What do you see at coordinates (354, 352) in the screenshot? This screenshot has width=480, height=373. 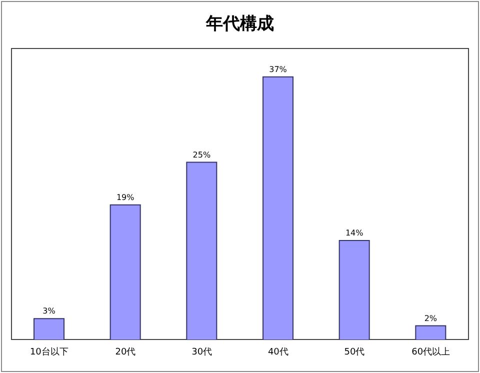 I see `x-tick-label: 50代` at bounding box center [354, 352].